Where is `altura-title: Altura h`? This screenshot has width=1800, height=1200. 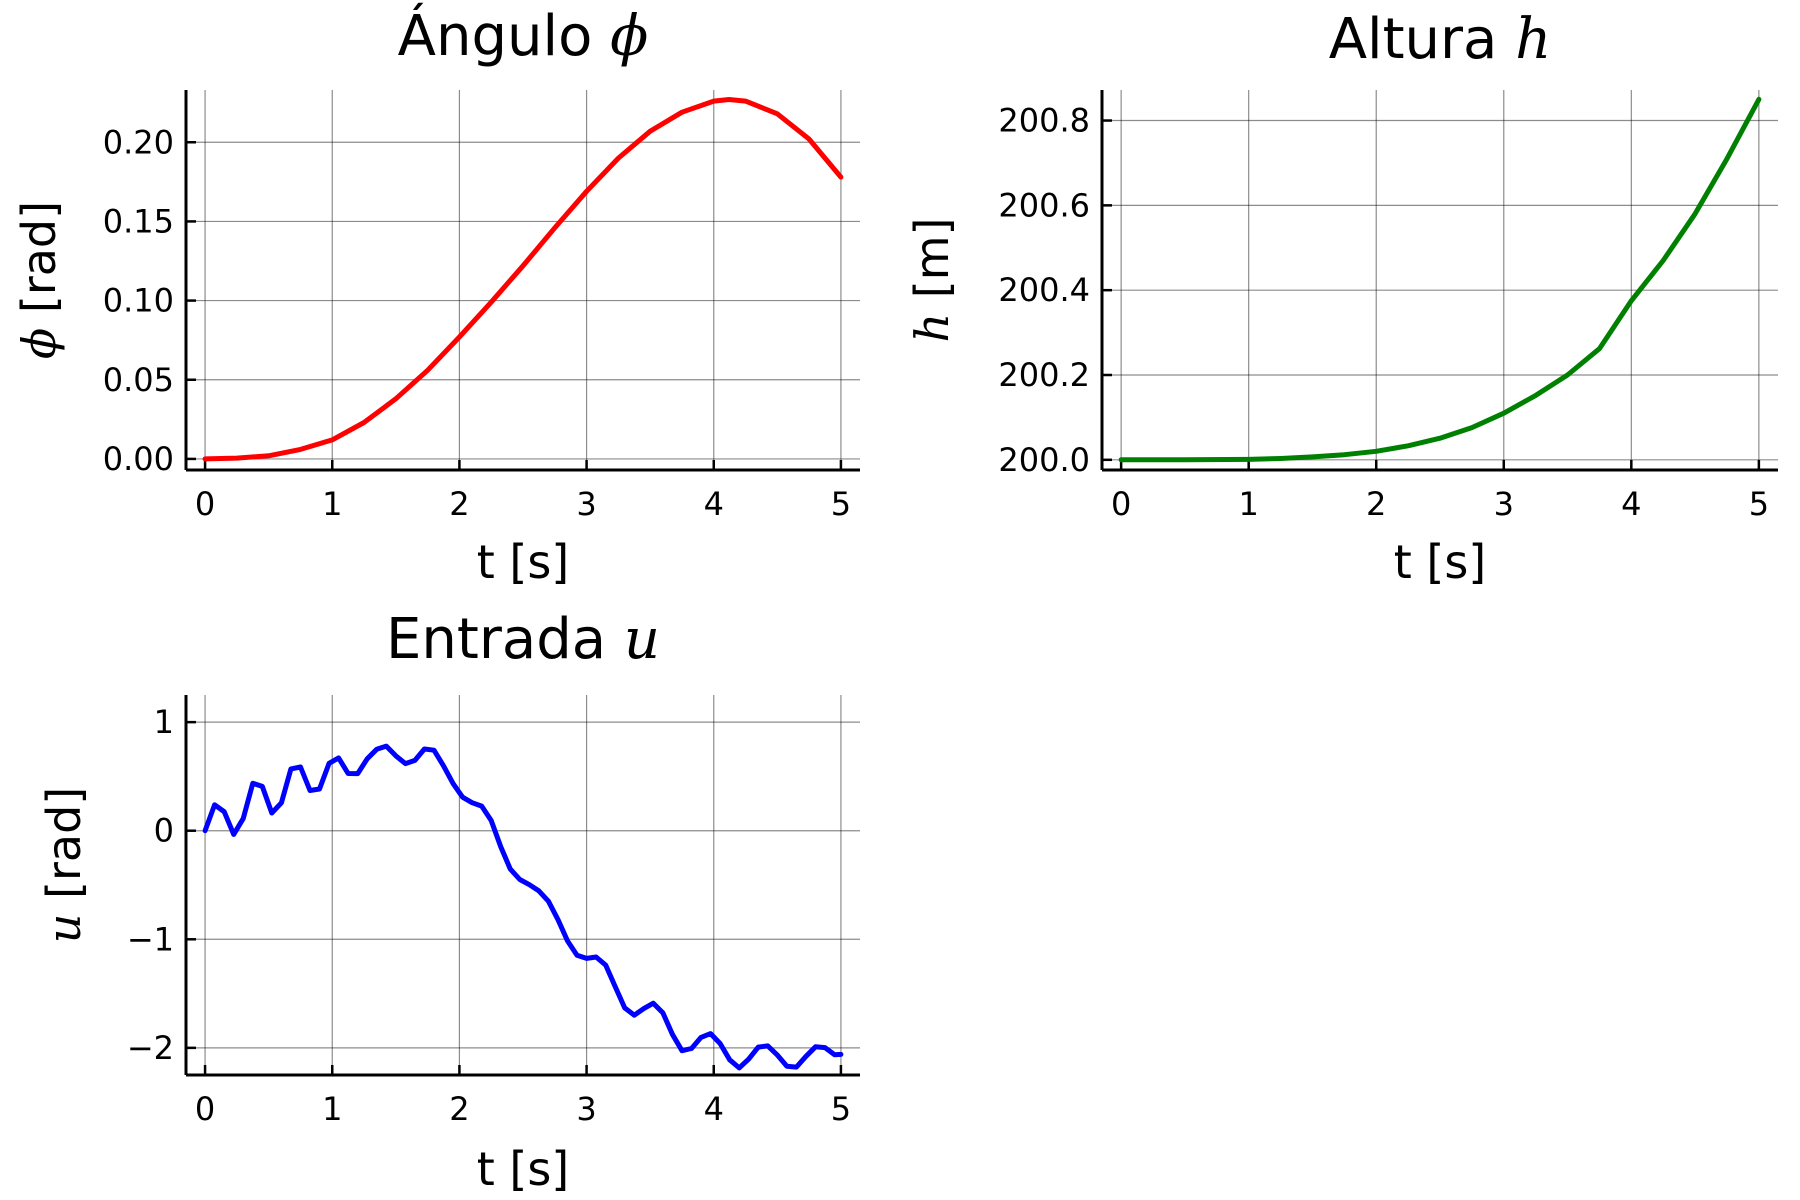
altura-title: Altura h is located at coordinates (1440, 39).